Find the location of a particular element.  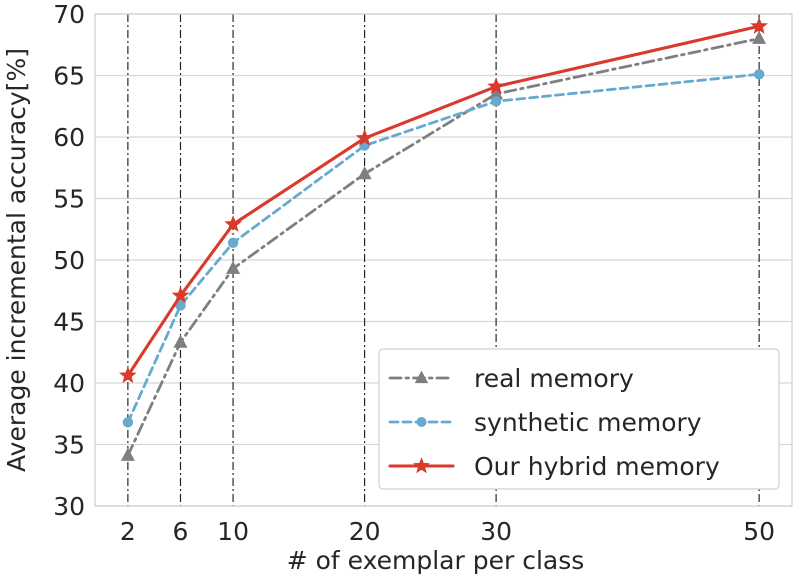

y-tick-label: 40 is located at coordinates (69, 383).